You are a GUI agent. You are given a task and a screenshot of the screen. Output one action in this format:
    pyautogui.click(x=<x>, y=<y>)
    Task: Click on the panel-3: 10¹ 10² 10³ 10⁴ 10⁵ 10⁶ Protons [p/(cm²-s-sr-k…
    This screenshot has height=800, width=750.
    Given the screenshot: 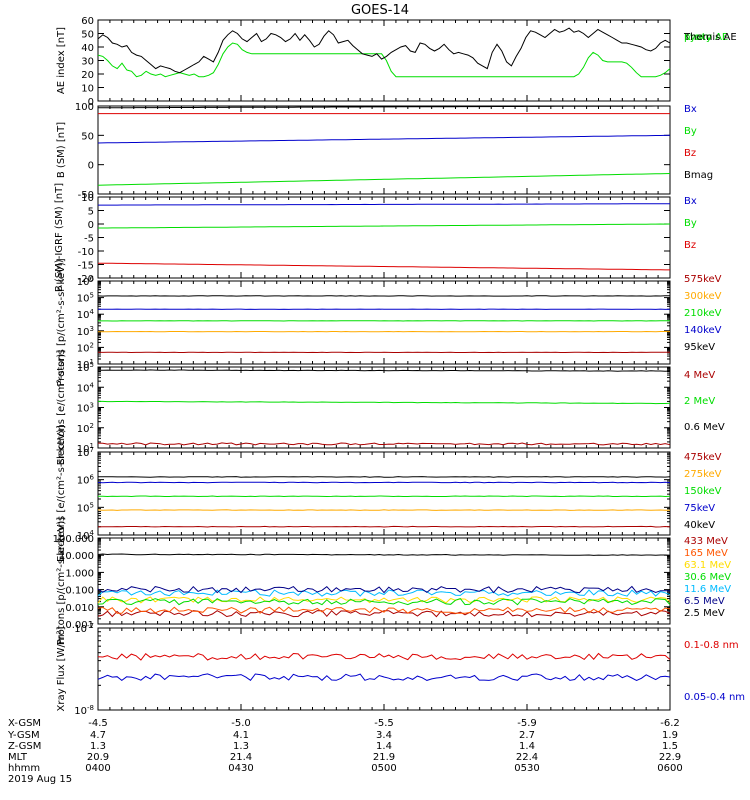 What is the action you would take?
    pyautogui.click(x=389, y=322)
    